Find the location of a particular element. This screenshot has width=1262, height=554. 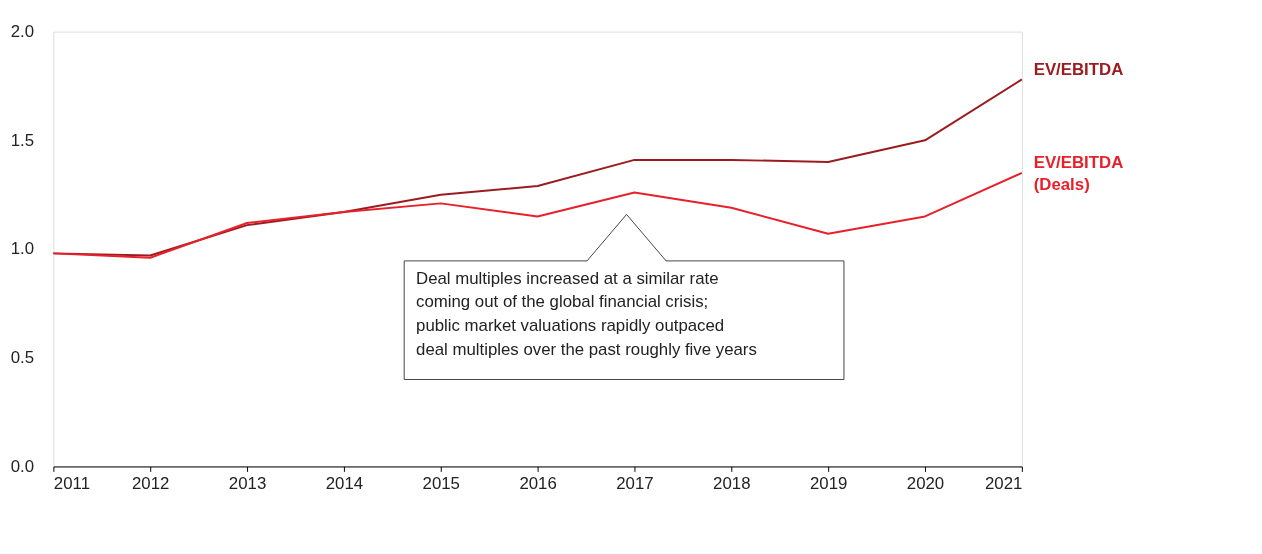

x-tick-label: 2014 is located at coordinates (344, 483).